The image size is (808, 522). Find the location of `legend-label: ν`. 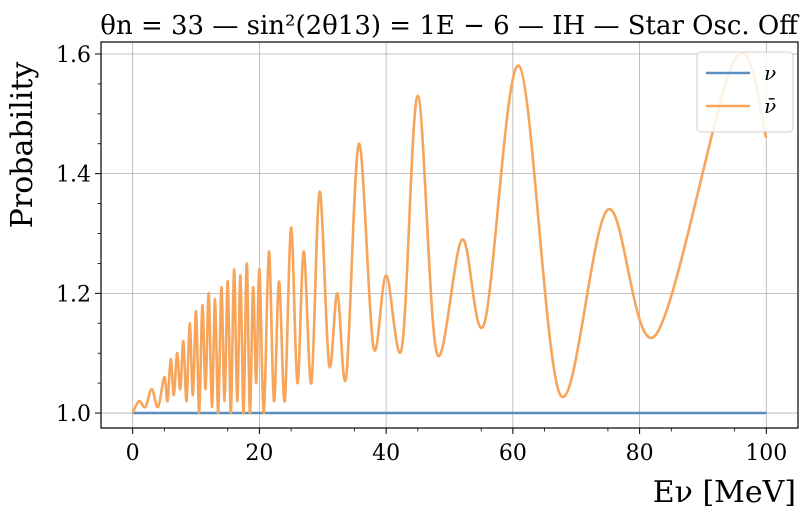

legend-label: ν is located at coordinates (770, 73).